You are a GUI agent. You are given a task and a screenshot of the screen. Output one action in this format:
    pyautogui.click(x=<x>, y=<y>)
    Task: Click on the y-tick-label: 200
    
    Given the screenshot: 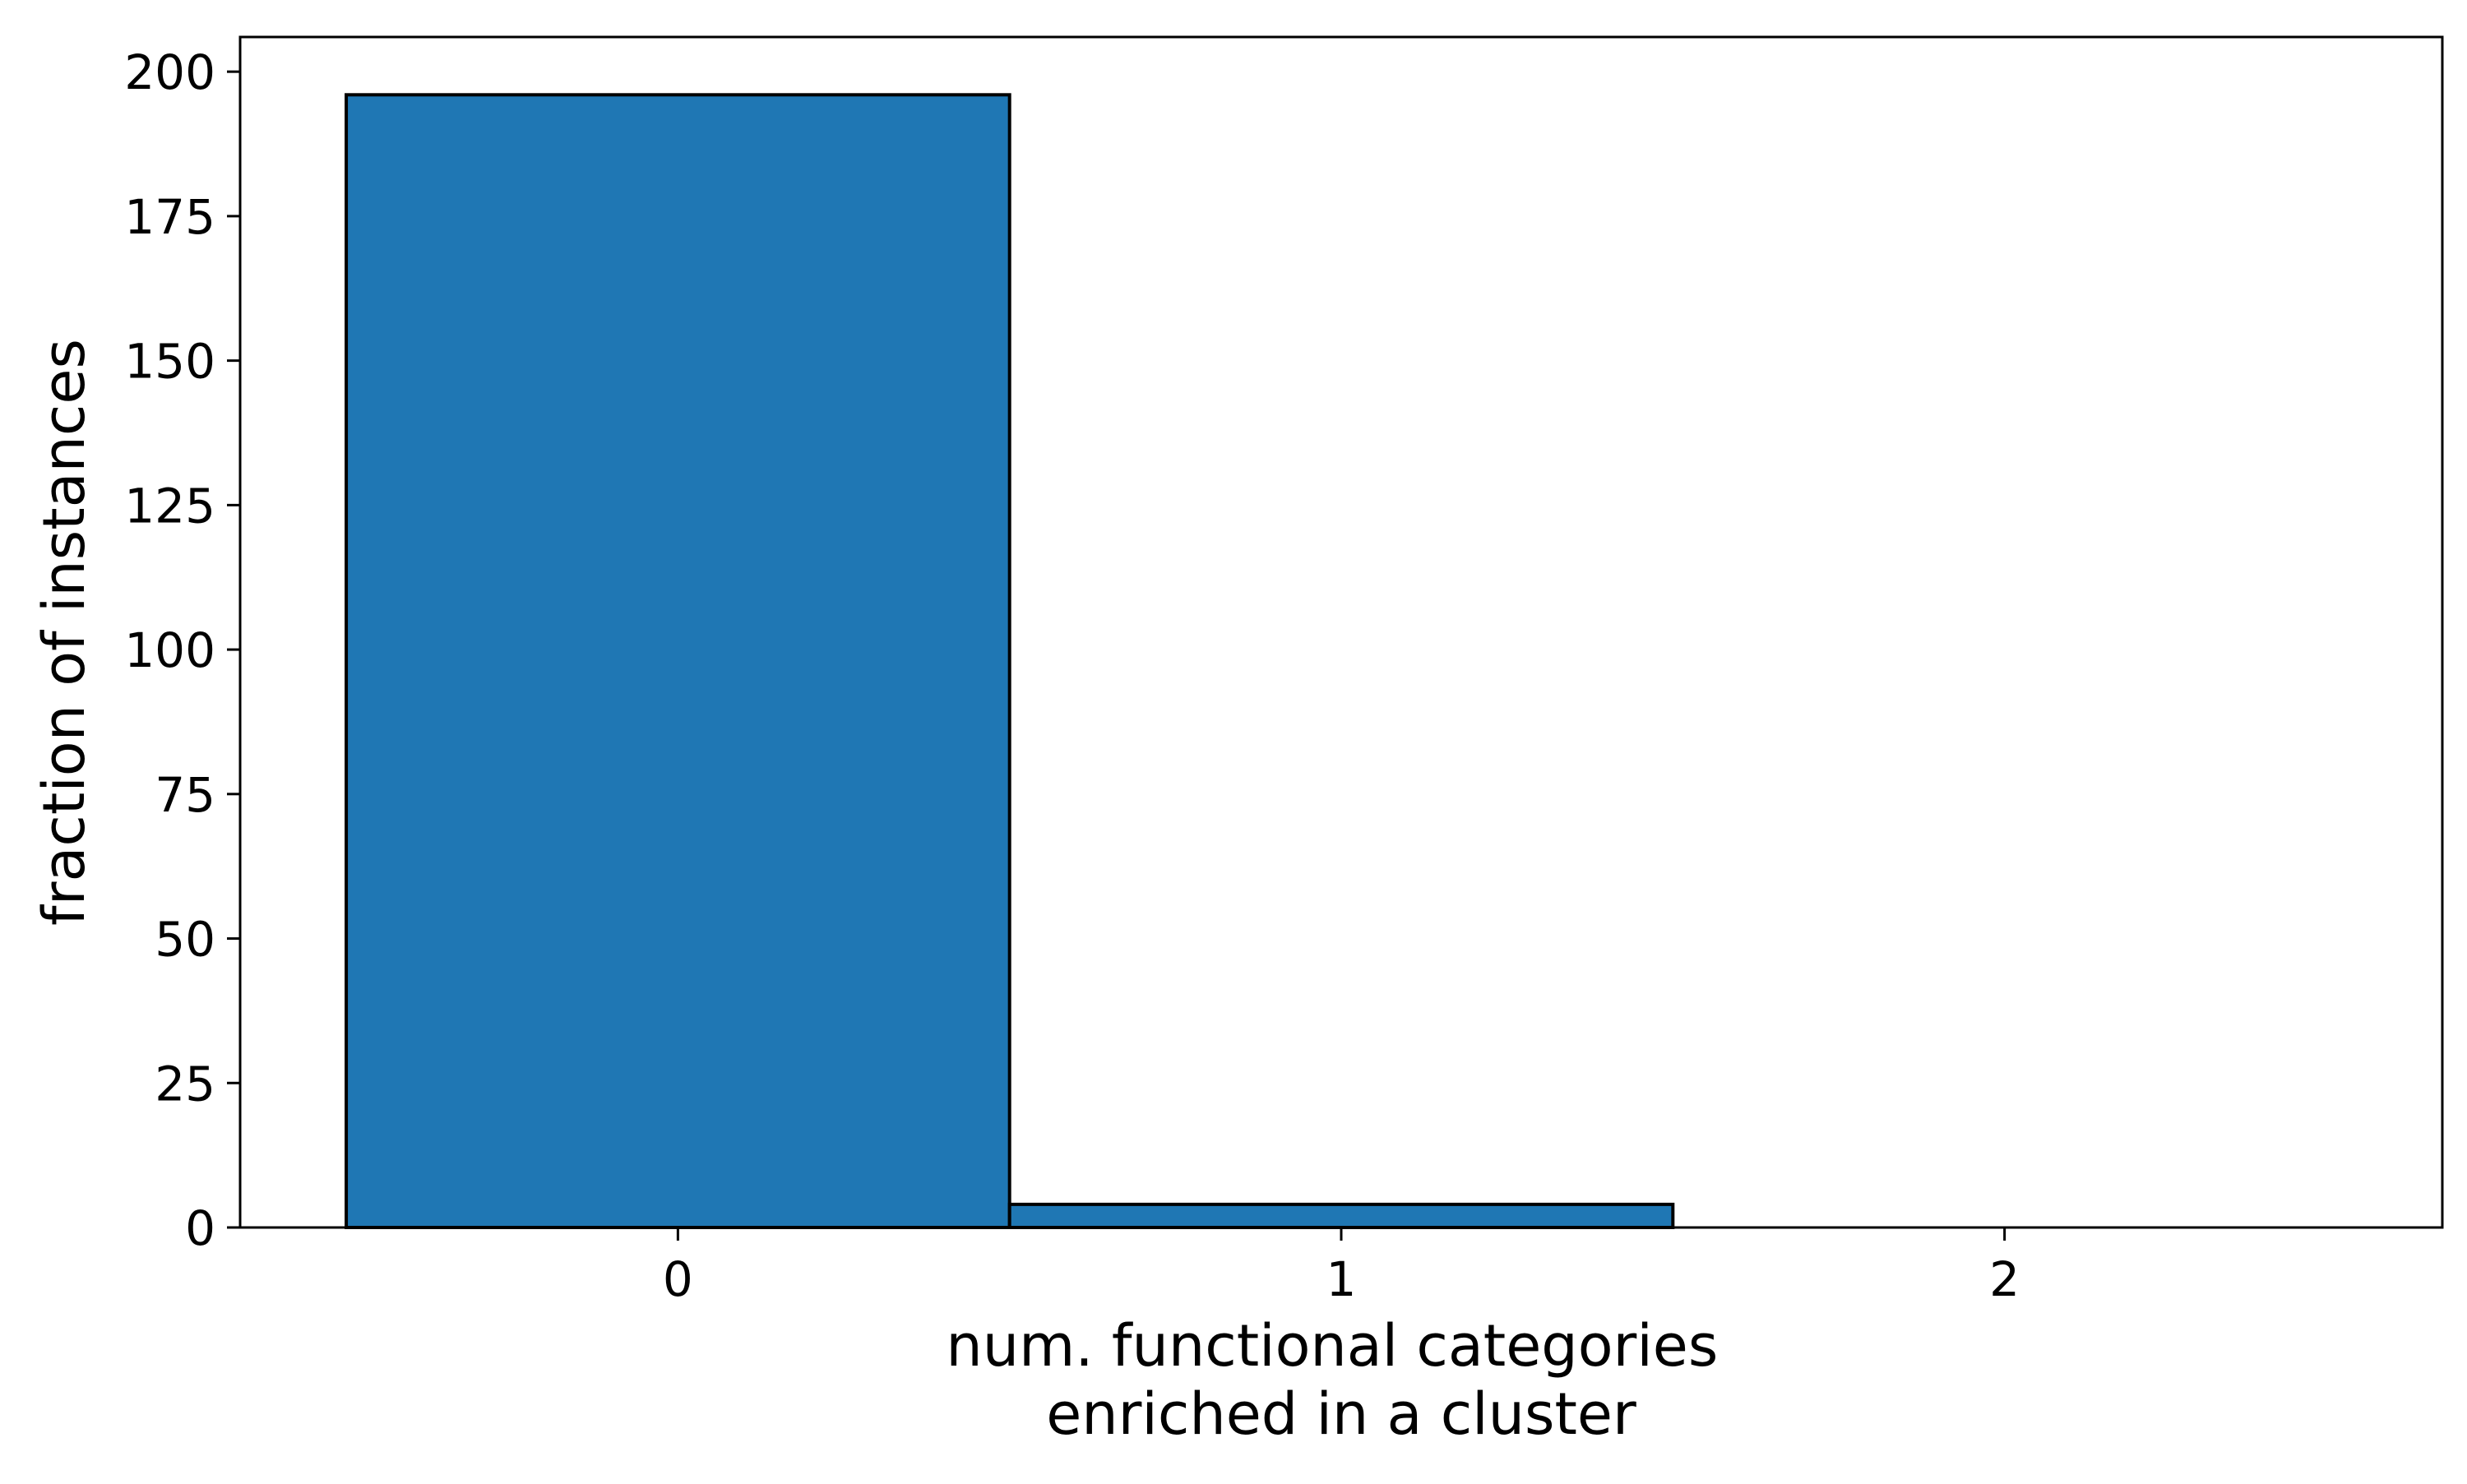 What is the action you would take?
    pyautogui.click(x=169, y=72)
    